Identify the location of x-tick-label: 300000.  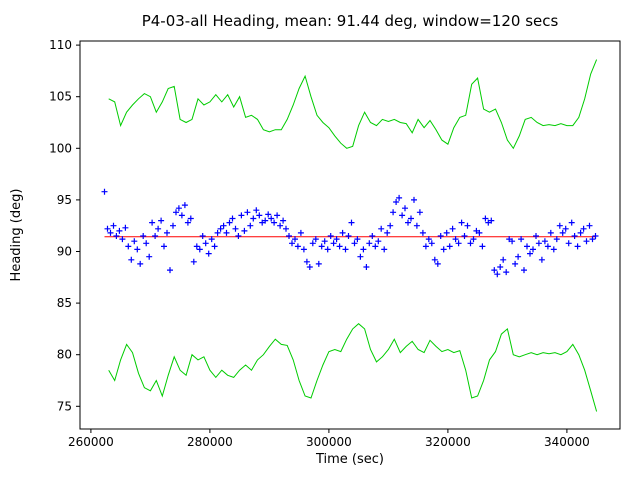
(329, 442).